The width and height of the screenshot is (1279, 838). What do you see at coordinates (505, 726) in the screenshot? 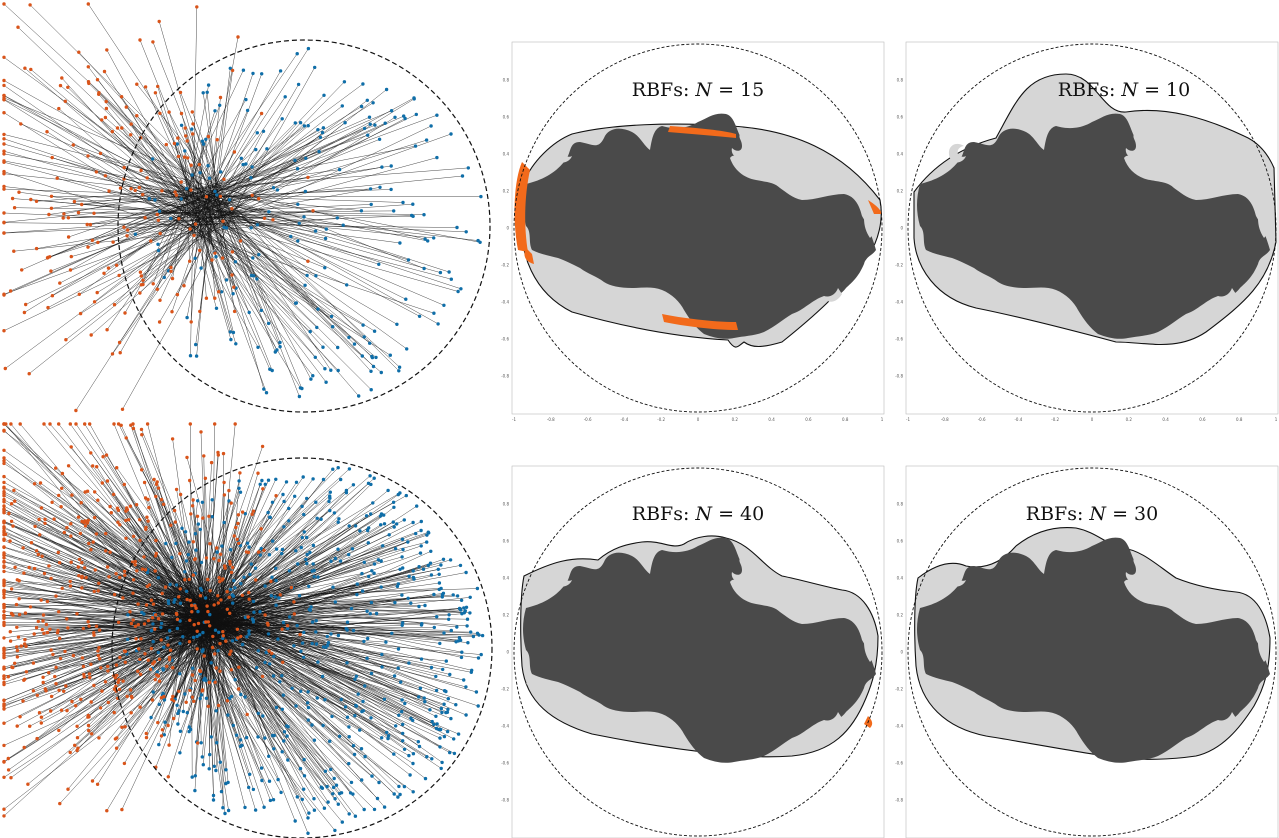
I see `y-tick-label: -0.4` at bounding box center [505, 726].